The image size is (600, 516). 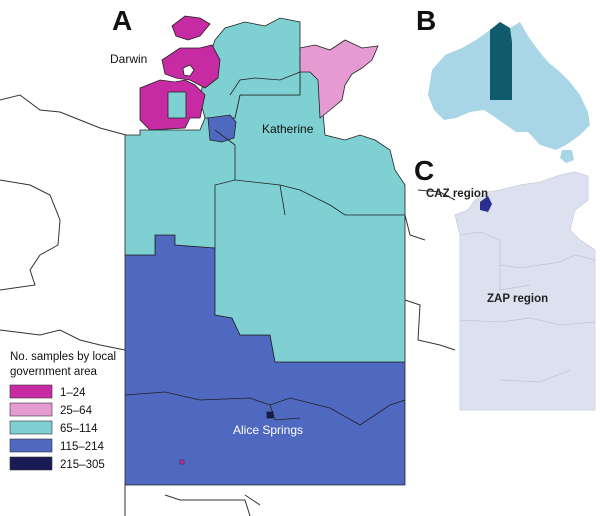 What do you see at coordinates (517, 299) in the screenshot?
I see `zap-region-label: ZAP region` at bounding box center [517, 299].